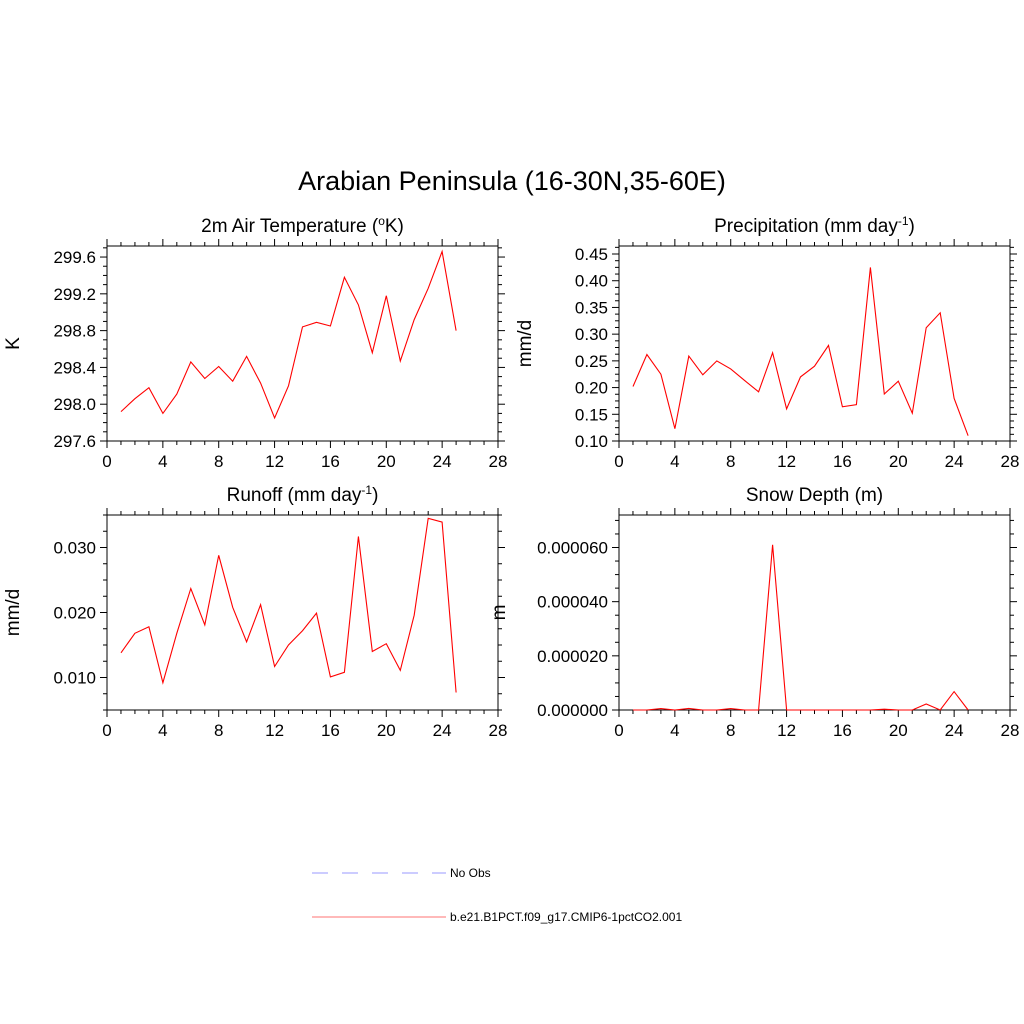 This screenshot has width=1024, height=1024. I want to click on y-tick-label: 298.0, so click(74, 404).